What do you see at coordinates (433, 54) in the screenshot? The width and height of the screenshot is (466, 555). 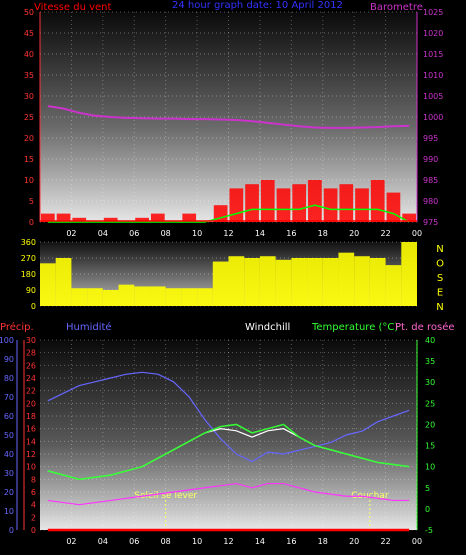 I see `barometer-tick-label: 1015` at bounding box center [433, 54].